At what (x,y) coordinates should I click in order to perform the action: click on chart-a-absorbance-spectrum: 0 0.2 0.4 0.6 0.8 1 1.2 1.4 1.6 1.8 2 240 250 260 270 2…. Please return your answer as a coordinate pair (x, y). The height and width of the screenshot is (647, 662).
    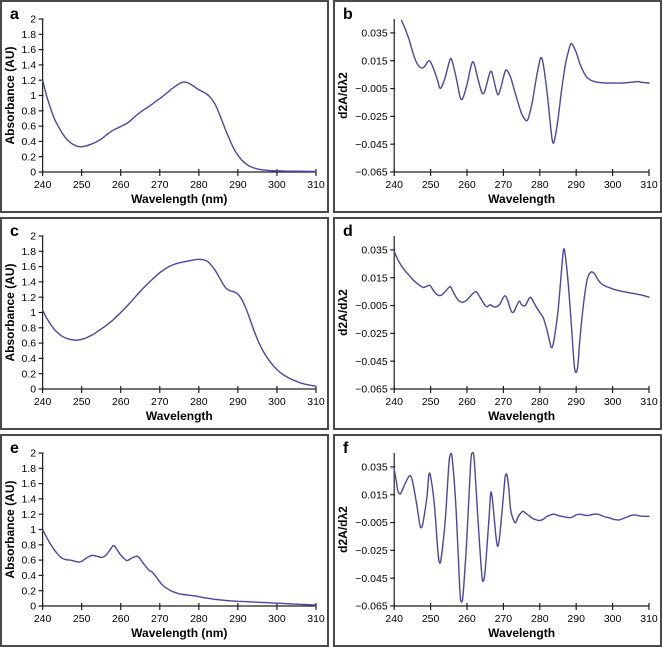
    Looking at the image, I should click on (164, 110).